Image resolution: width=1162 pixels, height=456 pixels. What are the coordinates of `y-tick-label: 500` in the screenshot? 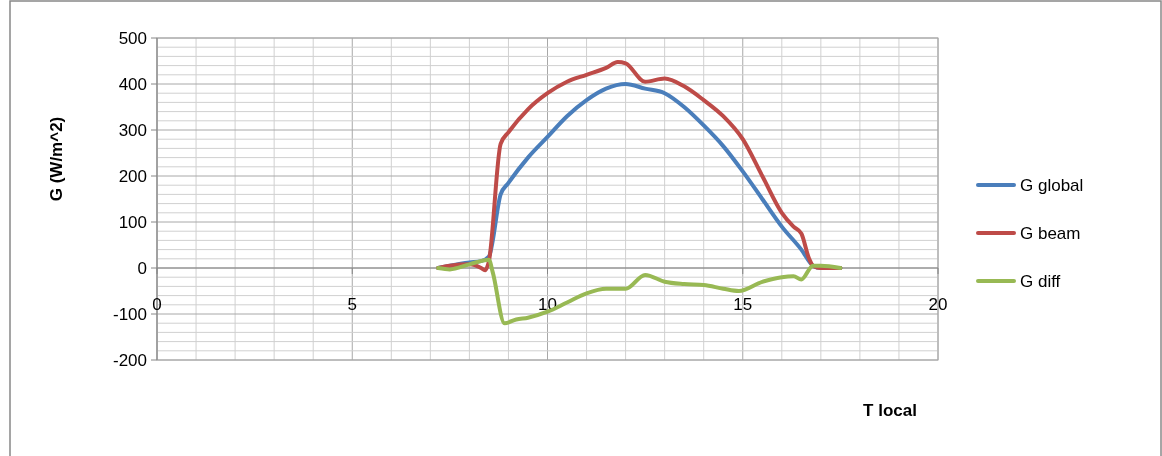 It's located at (132, 38).